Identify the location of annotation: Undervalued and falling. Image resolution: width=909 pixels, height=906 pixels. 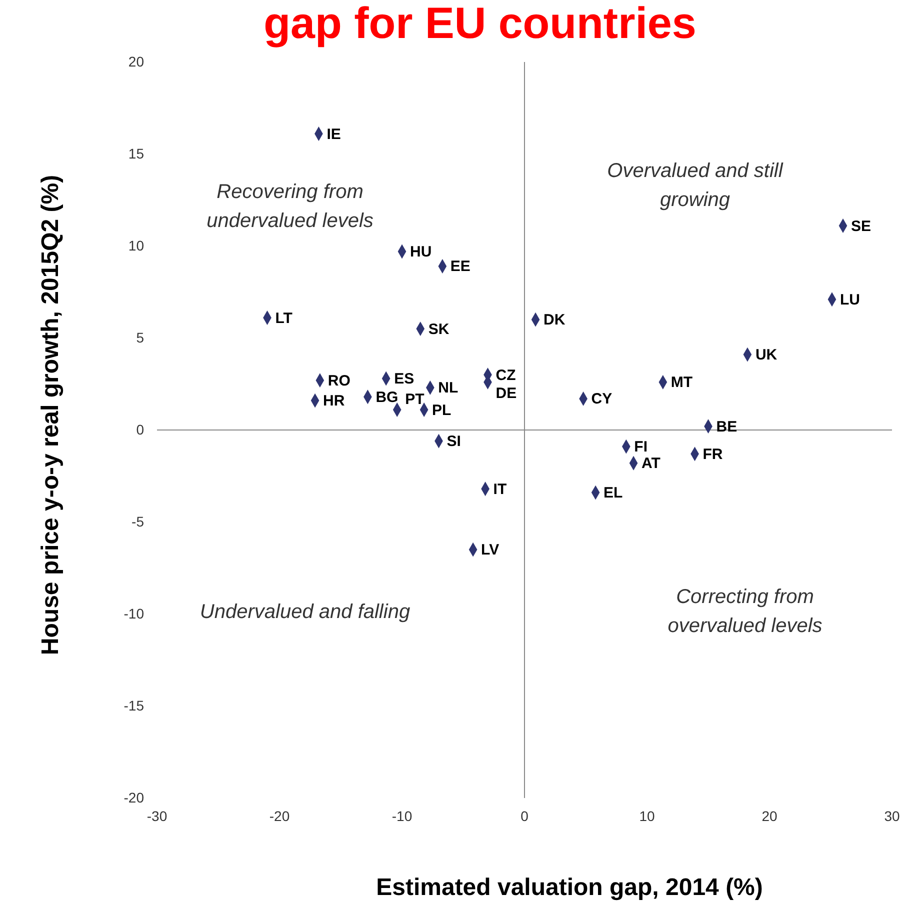
(305, 612).